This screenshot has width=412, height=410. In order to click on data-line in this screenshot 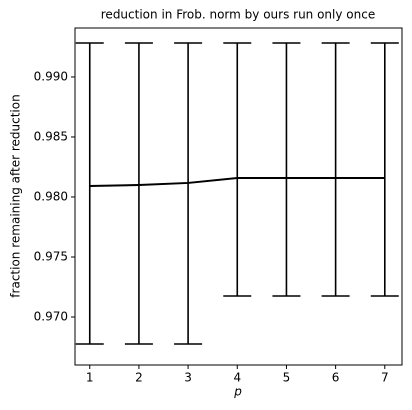, I will do `click(237, 182)`.